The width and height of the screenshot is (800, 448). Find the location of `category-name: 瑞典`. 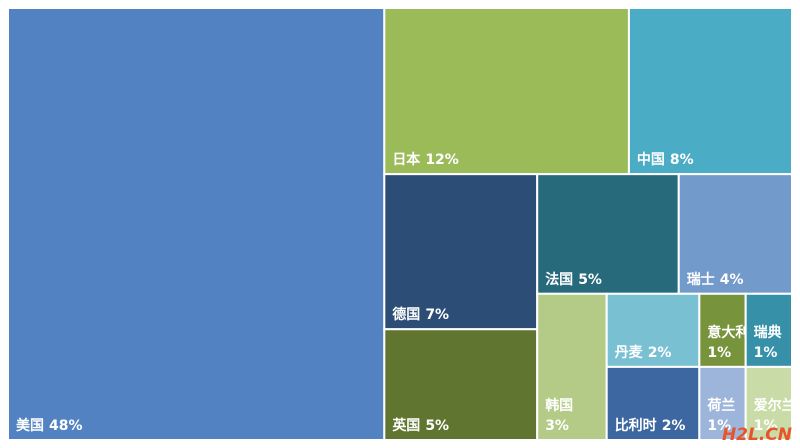

category-name: 瑞典 is located at coordinates (768, 332).